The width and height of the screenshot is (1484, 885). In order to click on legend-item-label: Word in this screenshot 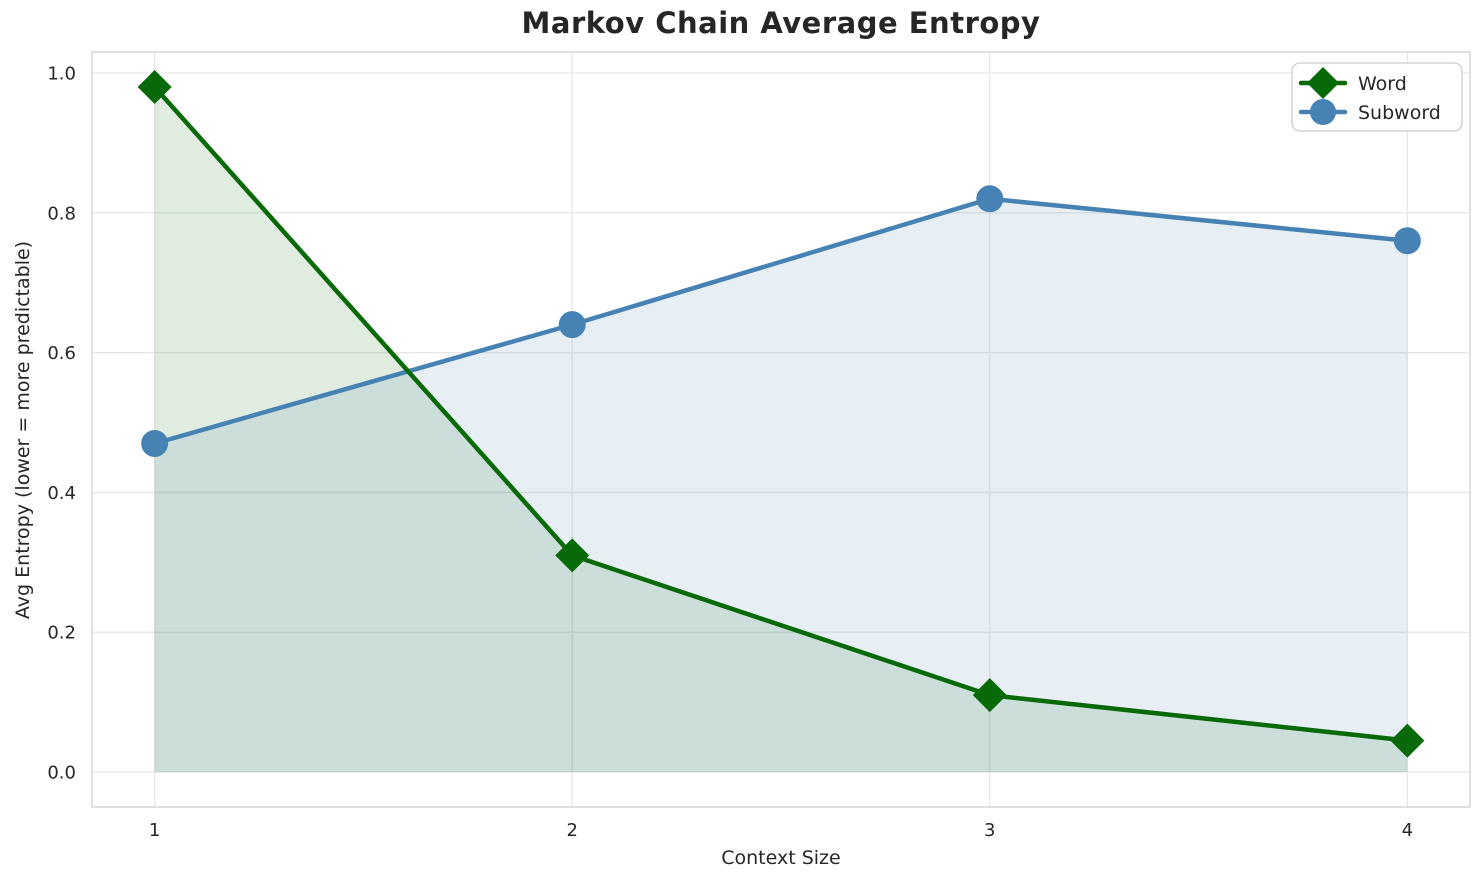, I will do `click(1382, 84)`.